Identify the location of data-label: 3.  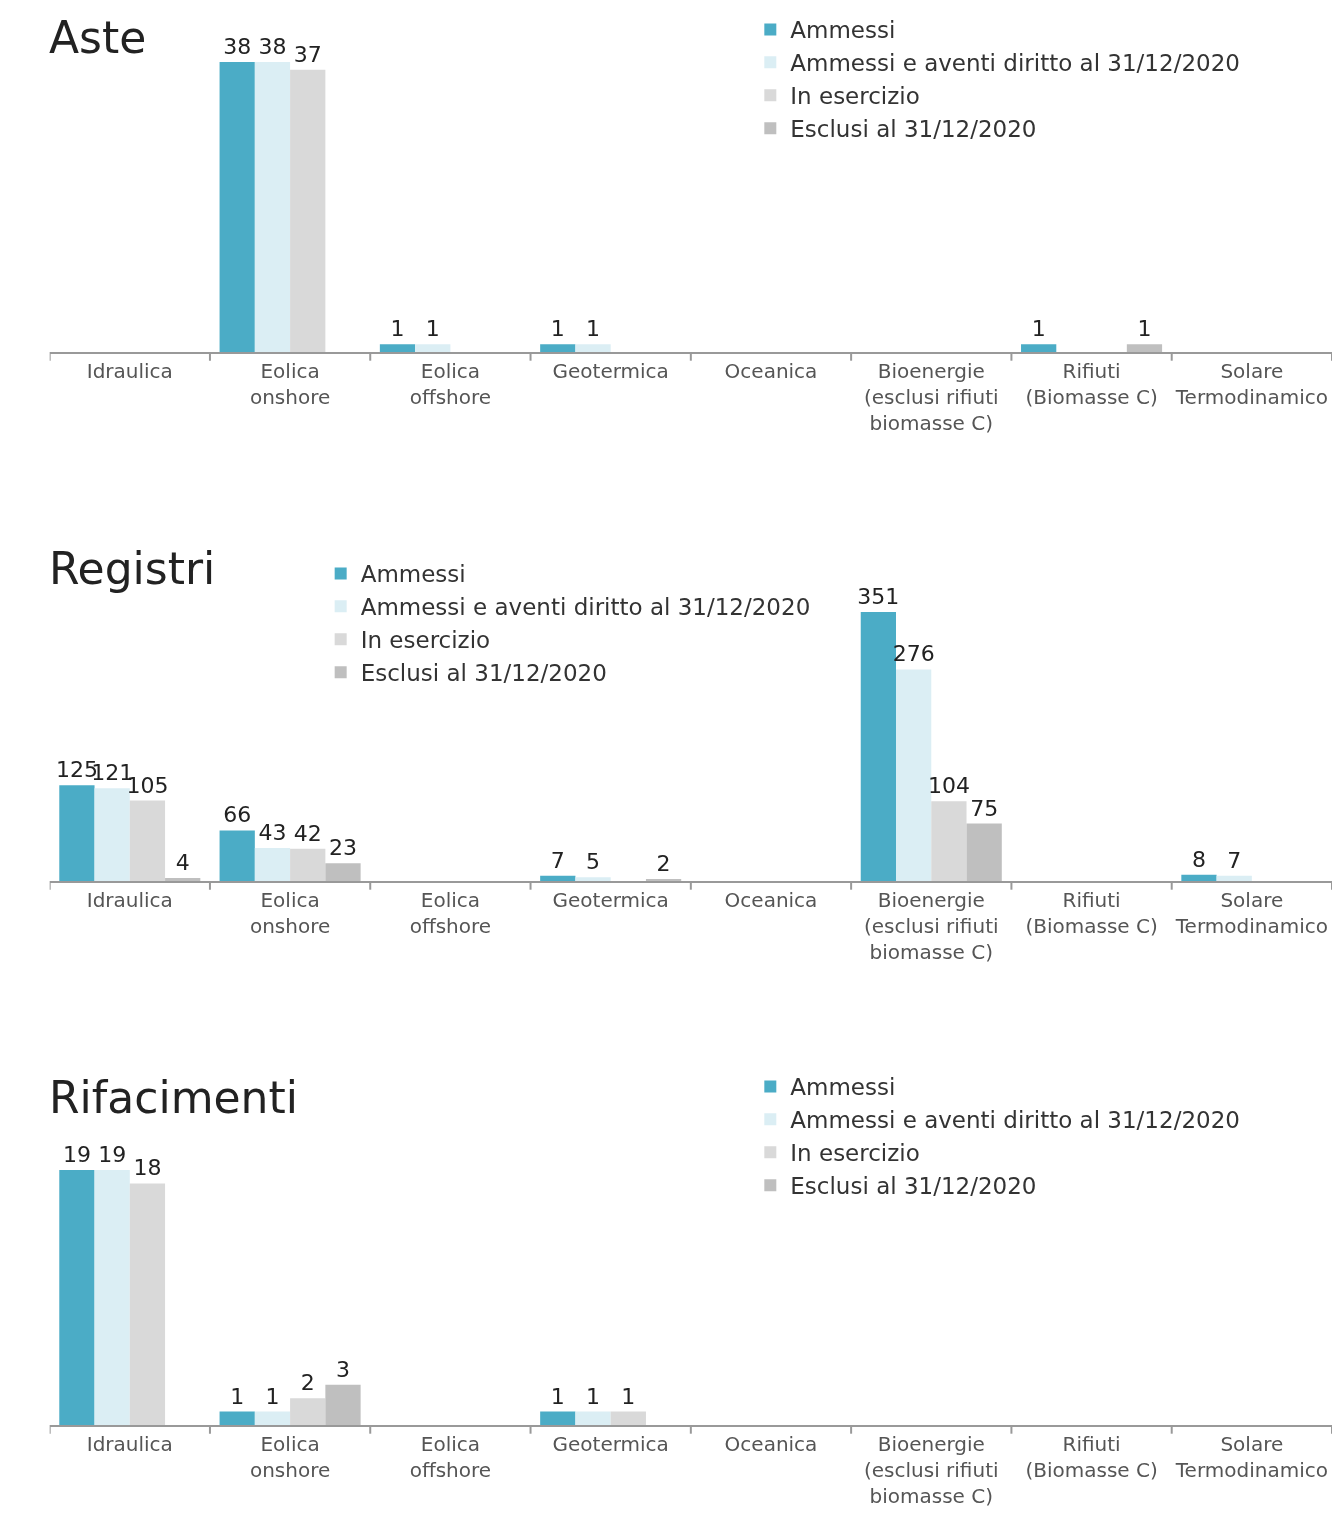
(342, 1369).